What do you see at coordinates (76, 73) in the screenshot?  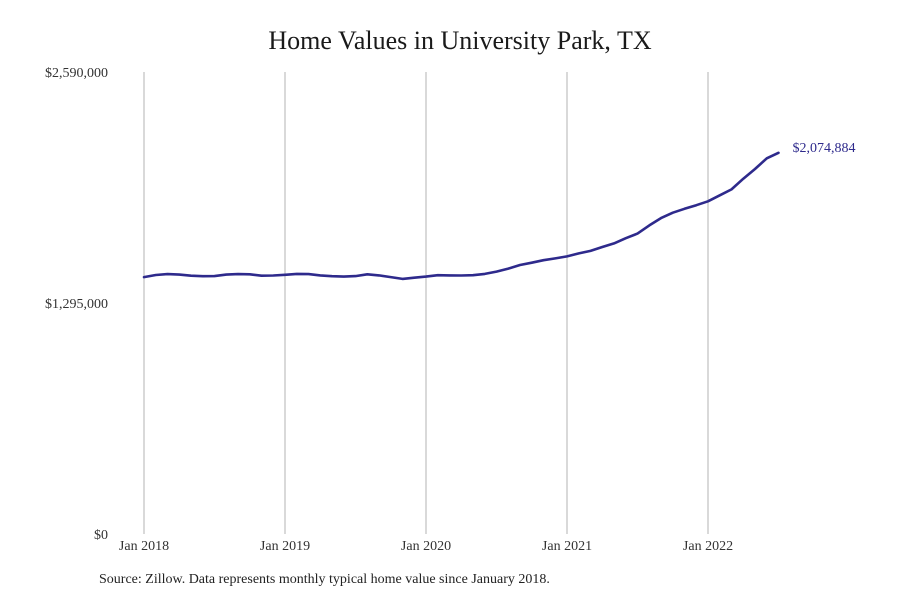 I see `y-tick-label: $2,590,000` at bounding box center [76, 73].